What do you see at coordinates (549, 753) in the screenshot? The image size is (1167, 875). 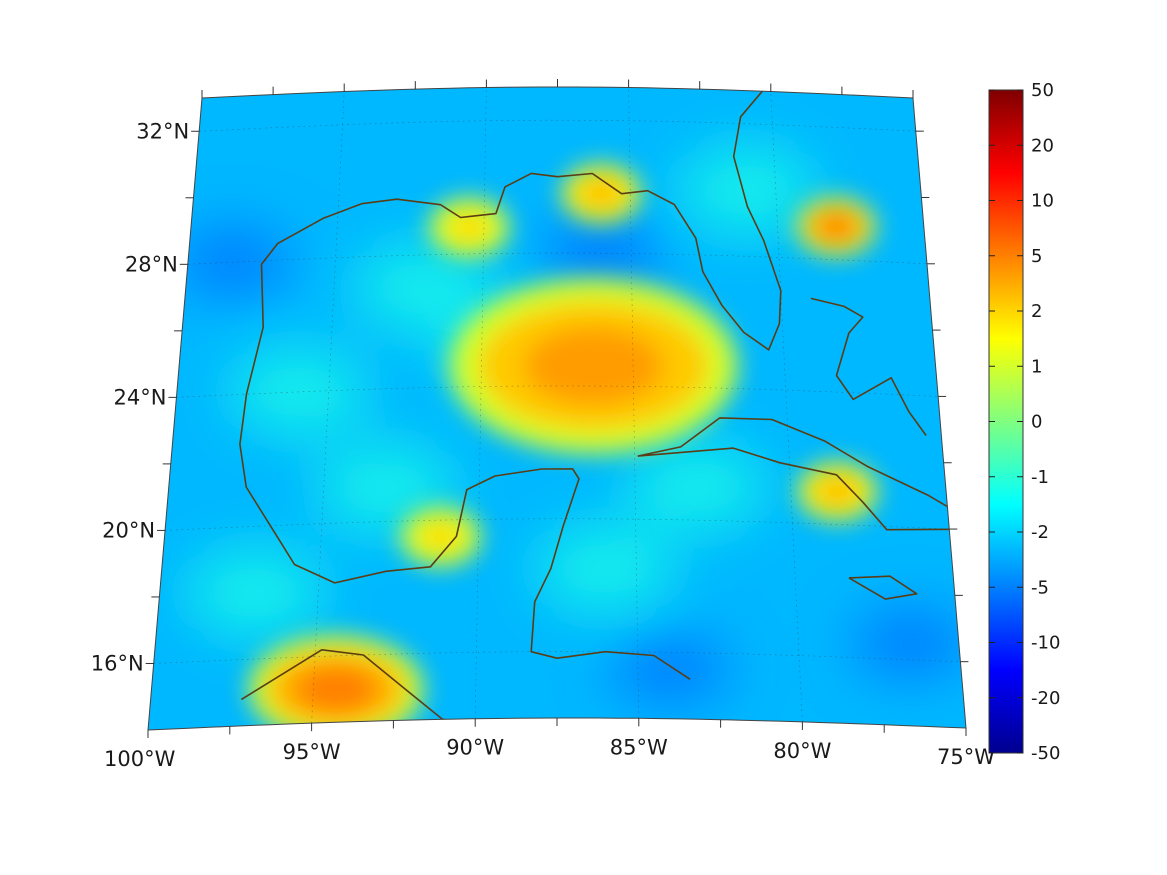 I see `longitude-labels: 100°W 95°W 90°W 85°W 80°W 75°W` at bounding box center [549, 753].